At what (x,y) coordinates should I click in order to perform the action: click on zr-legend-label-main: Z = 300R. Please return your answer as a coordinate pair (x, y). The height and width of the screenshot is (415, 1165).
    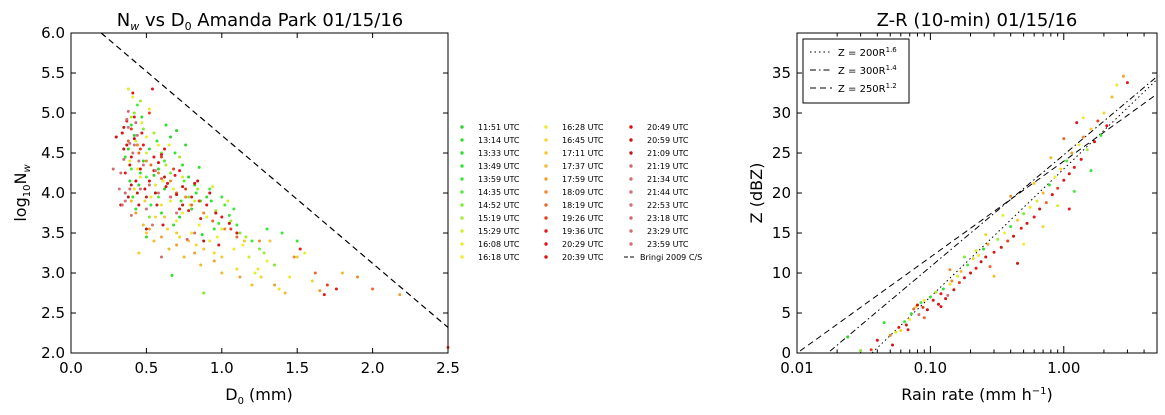
    Looking at the image, I should click on (862, 71).